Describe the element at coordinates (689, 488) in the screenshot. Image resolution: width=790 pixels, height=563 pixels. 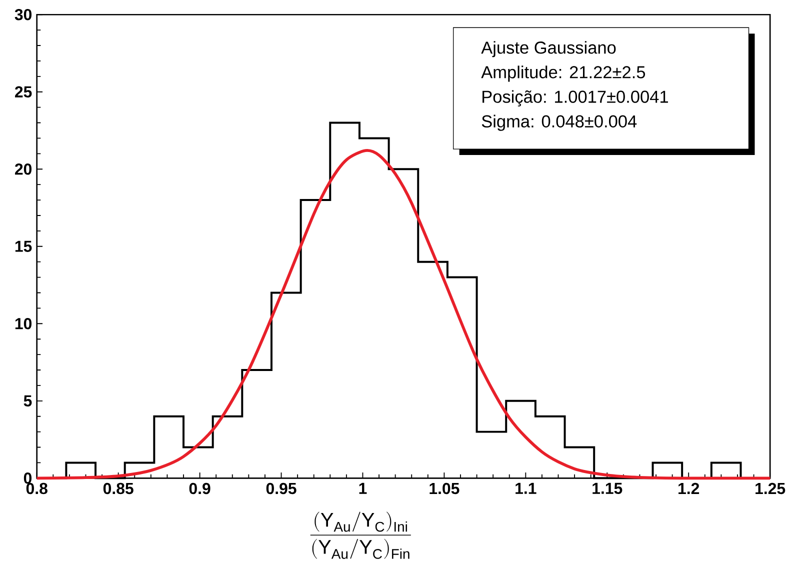
I see `x-tick-label: 1.2` at that location.